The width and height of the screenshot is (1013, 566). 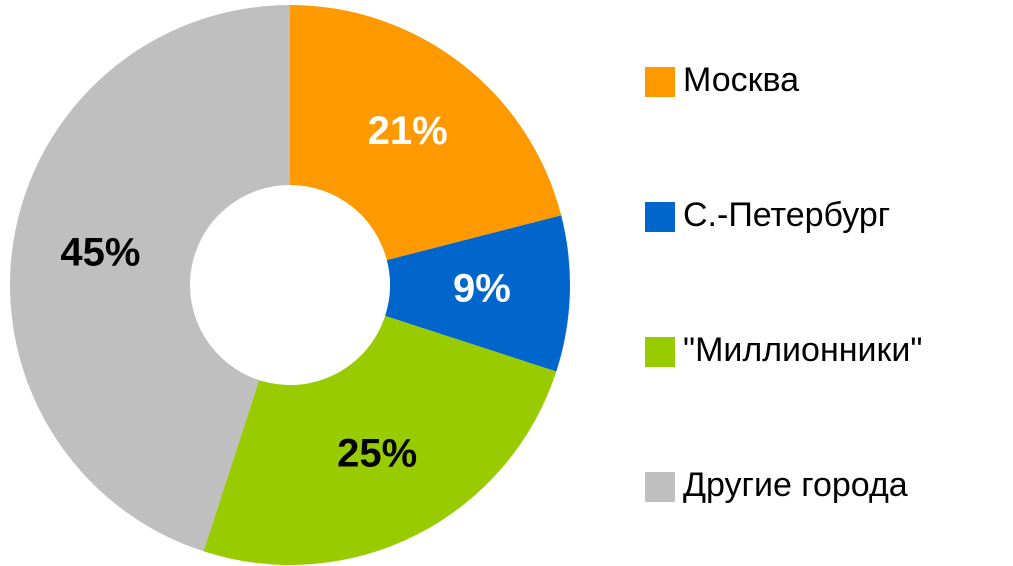 What do you see at coordinates (408, 131) in the screenshot?
I see `data-label: 21%` at bounding box center [408, 131].